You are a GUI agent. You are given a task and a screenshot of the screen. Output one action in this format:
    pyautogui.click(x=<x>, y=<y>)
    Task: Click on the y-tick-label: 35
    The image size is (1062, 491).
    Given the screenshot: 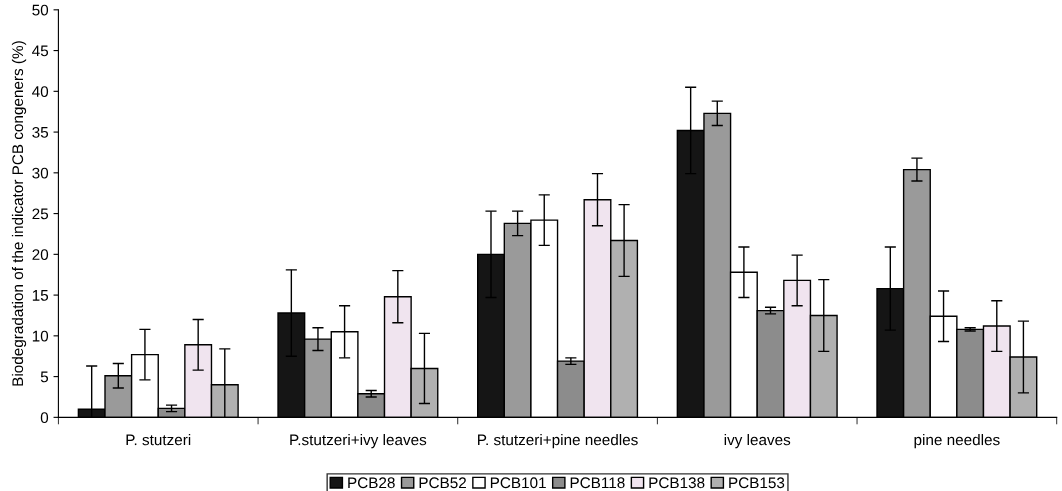 What is the action you would take?
    pyautogui.click(x=40, y=132)
    